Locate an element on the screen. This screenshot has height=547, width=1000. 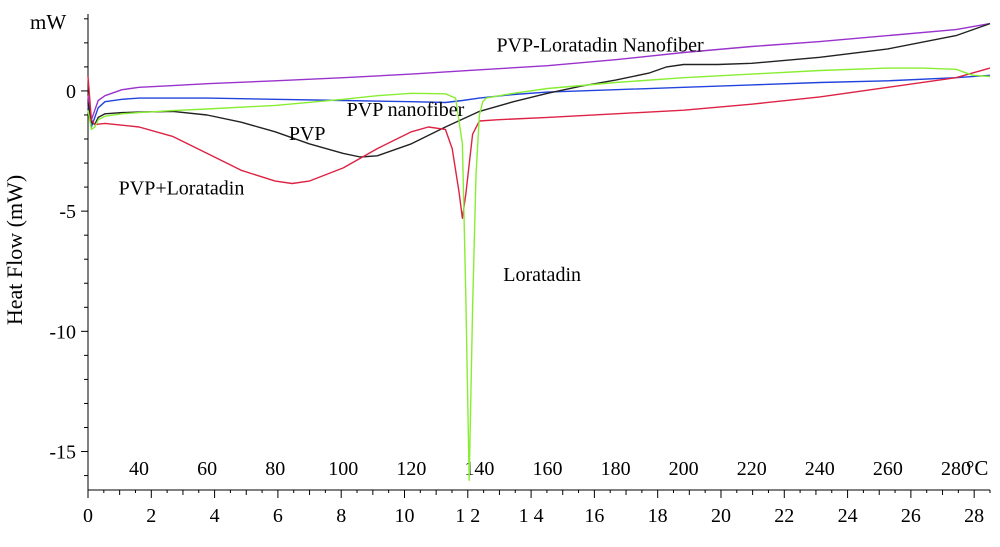
x-top-tick-label: 260 is located at coordinates (888, 469).